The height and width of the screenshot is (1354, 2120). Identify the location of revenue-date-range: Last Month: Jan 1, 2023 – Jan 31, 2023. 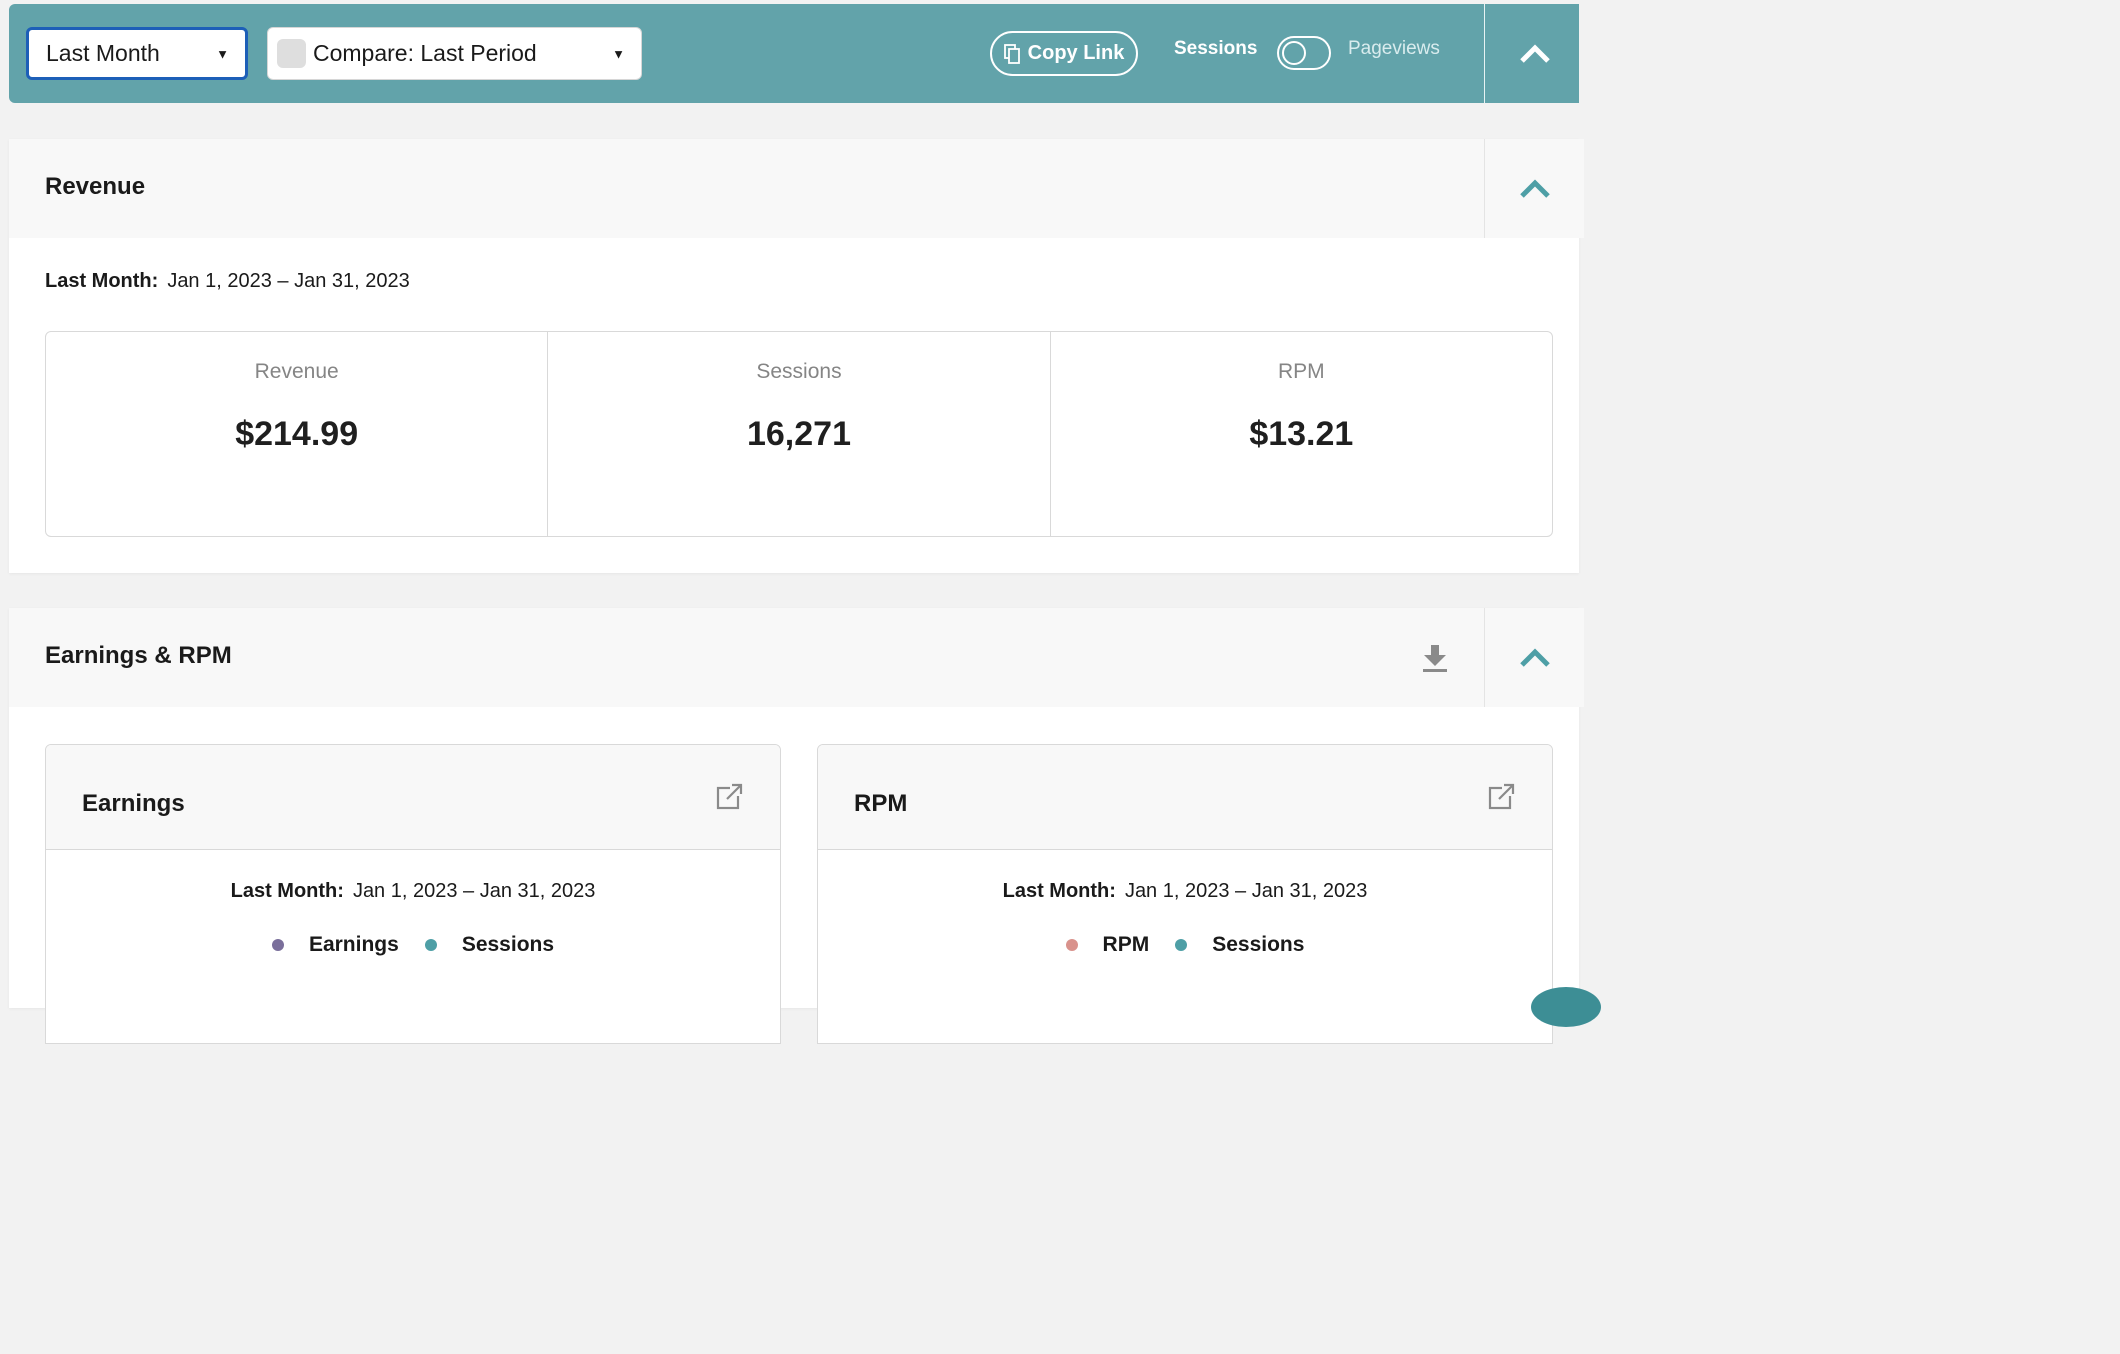
(227, 281).